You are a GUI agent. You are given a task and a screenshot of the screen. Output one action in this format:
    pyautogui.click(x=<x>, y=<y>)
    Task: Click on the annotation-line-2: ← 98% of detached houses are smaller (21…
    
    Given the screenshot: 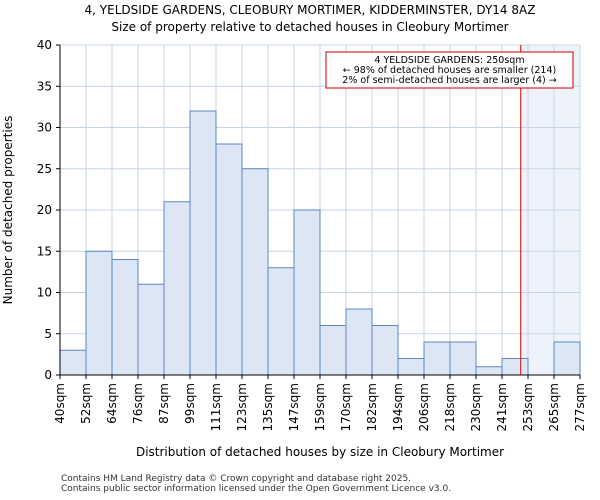 What is the action you would take?
    pyautogui.click(x=449, y=70)
    